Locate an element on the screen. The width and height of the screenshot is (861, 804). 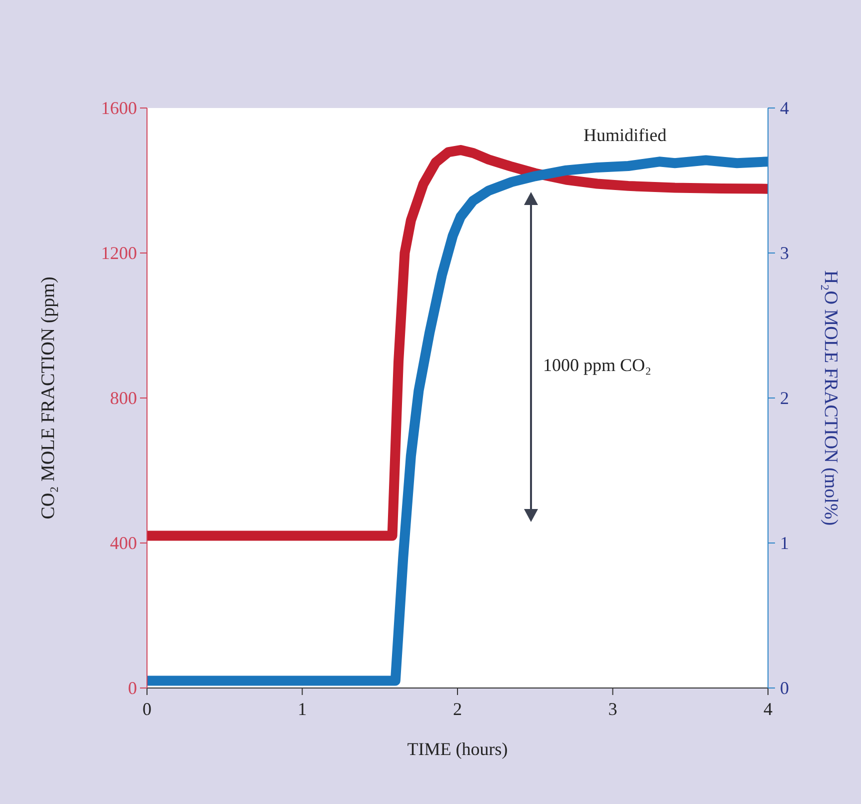
x-tick-label: 1 is located at coordinates (302, 709).